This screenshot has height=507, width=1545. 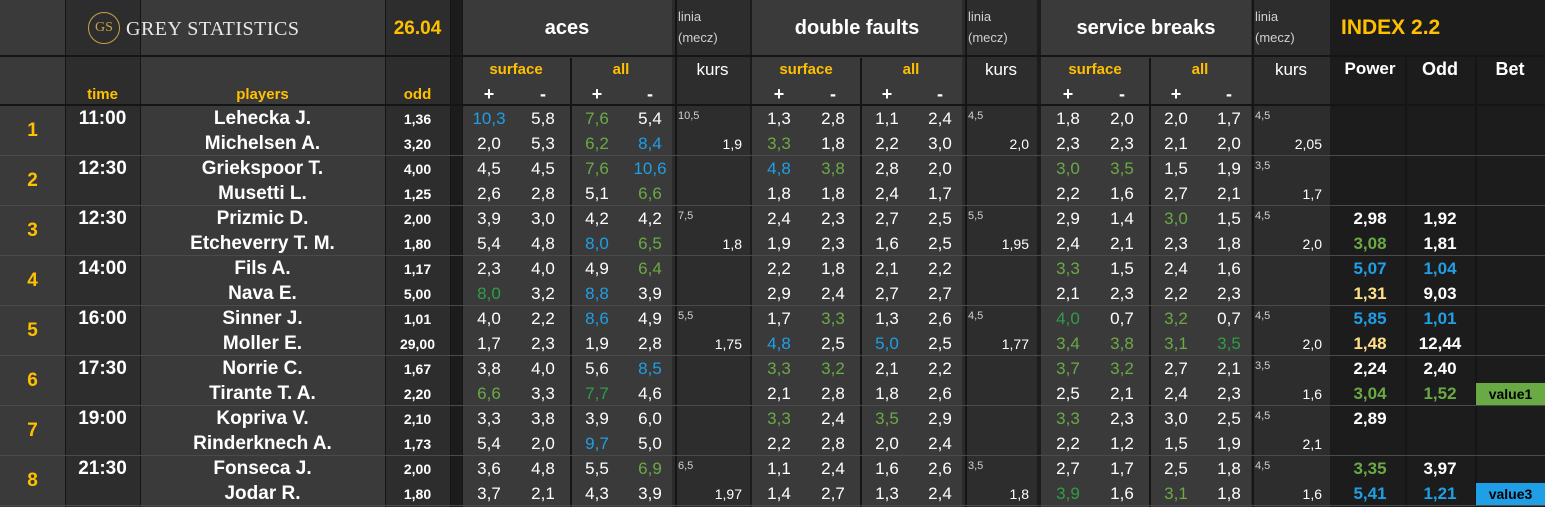 I want to click on stat-cell-sb: 1,7, so click(x=1122, y=468).